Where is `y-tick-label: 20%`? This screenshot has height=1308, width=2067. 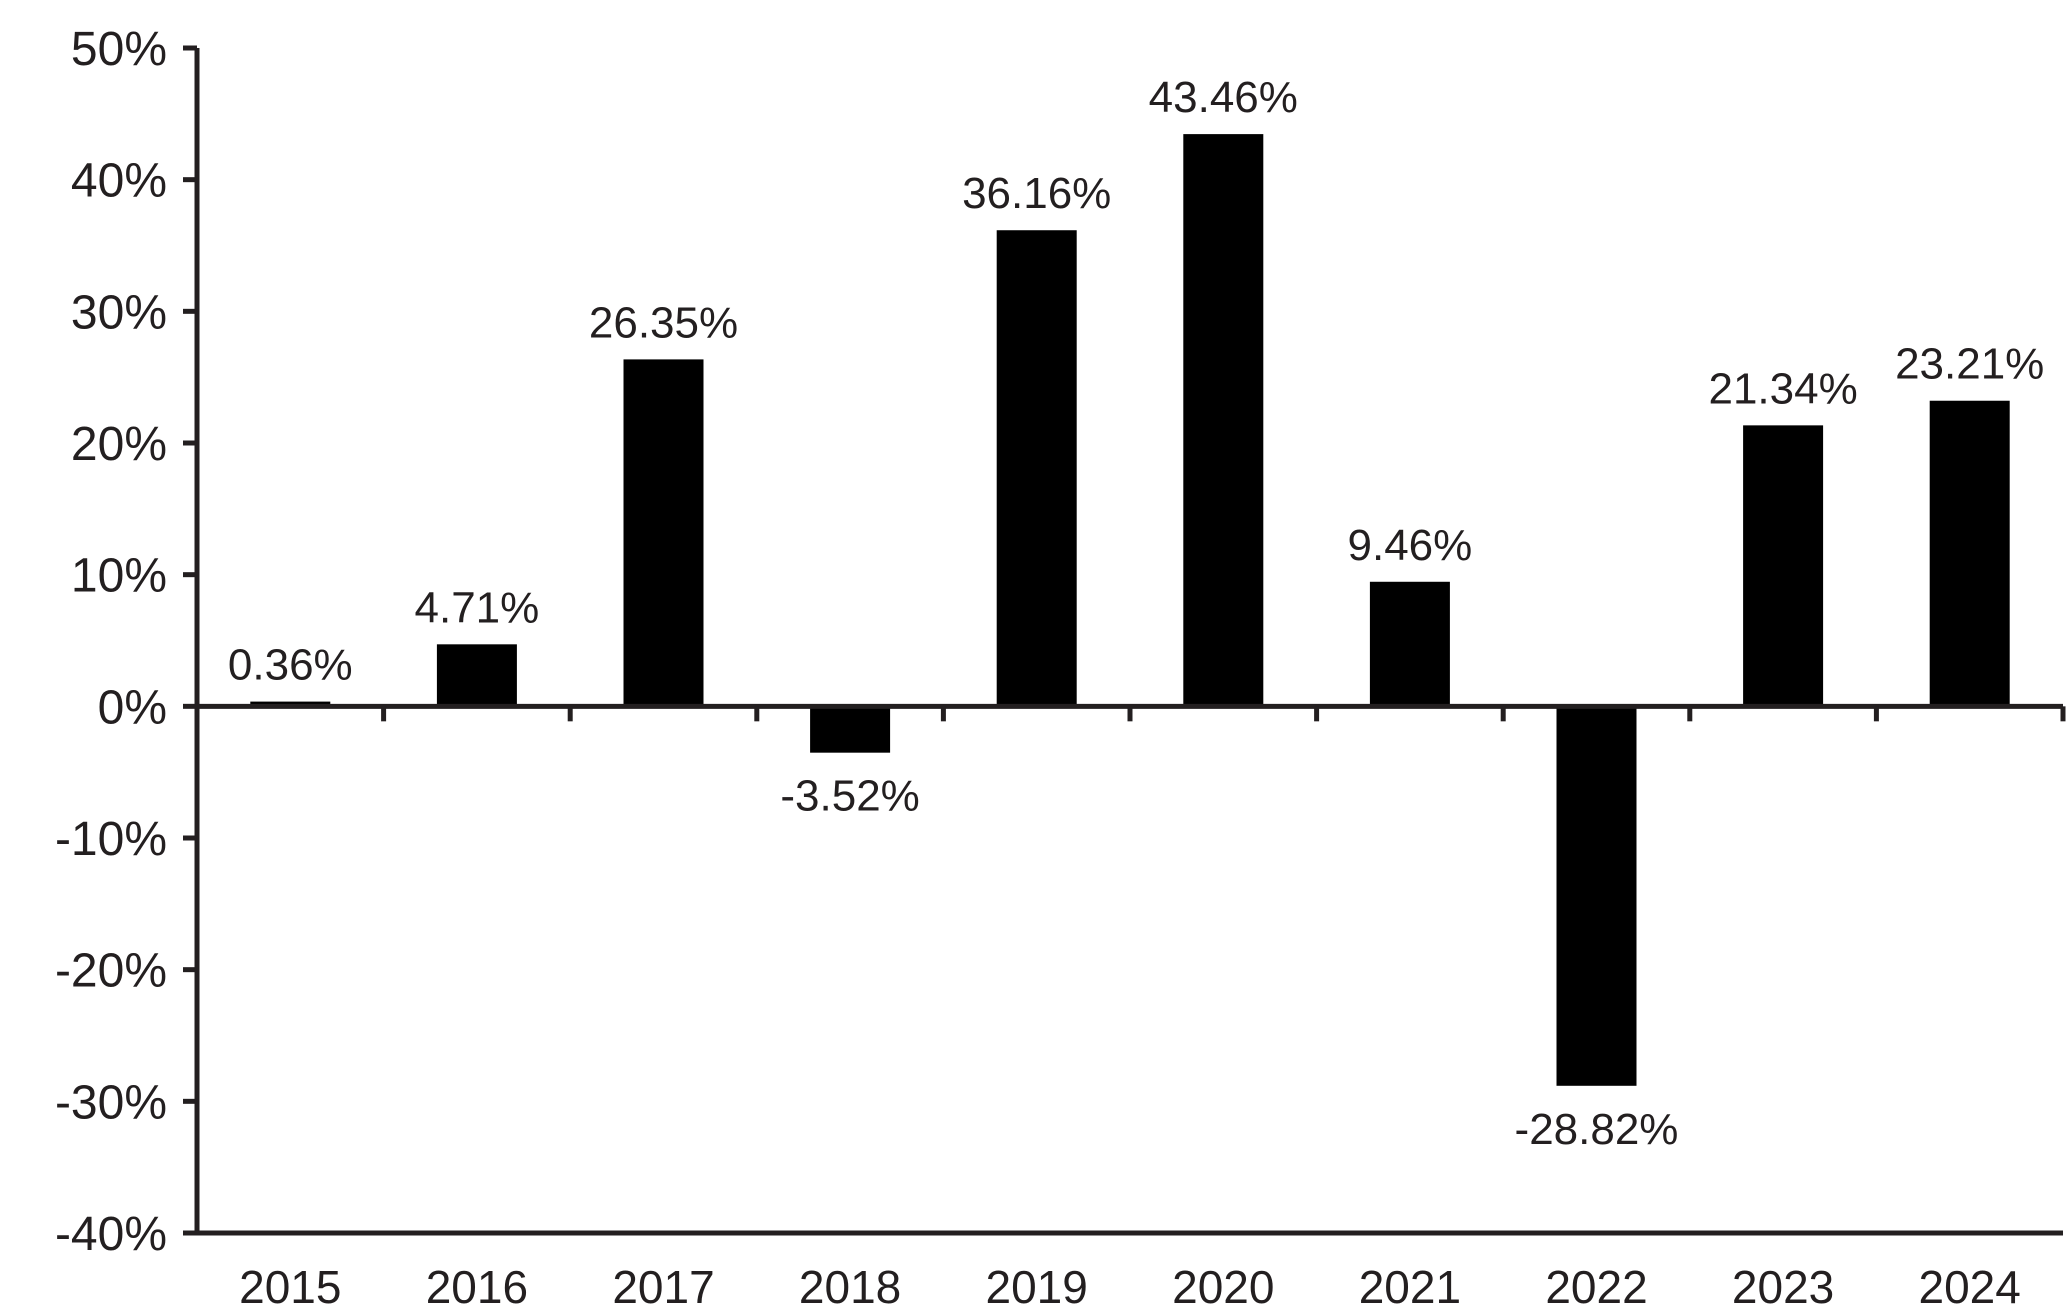
y-tick-label: 20% is located at coordinates (119, 444).